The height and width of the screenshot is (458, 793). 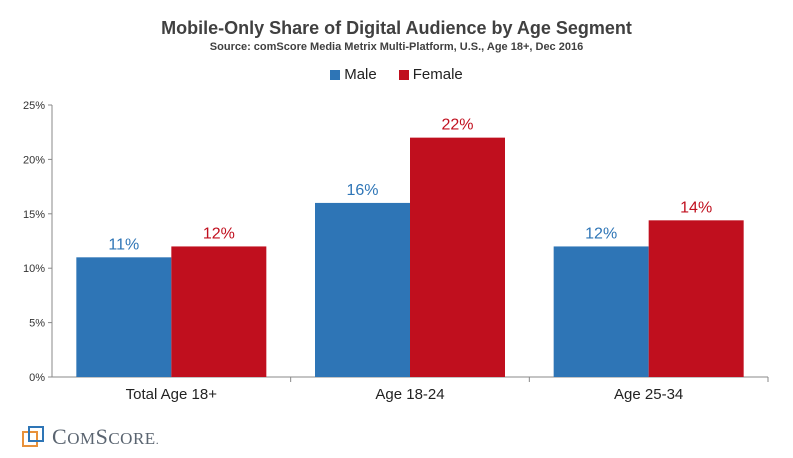 What do you see at coordinates (696, 207) in the screenshot?
I see `data-label: 14%` at bounding box center [696, 207].